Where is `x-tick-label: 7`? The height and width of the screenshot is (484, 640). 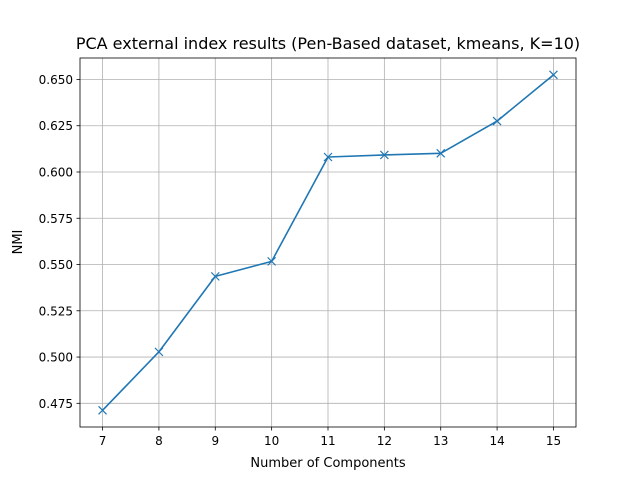 x-tick-label: 7 is located at coordinates (103, 441).